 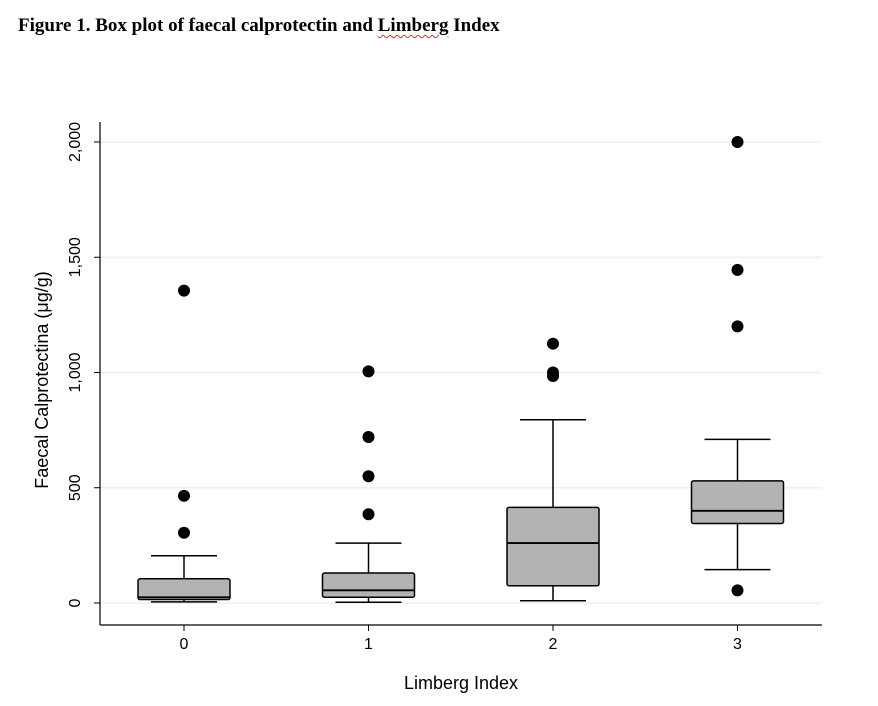 I want to click on figure-title-underlined: Limberg, so click(x=413, y=25).